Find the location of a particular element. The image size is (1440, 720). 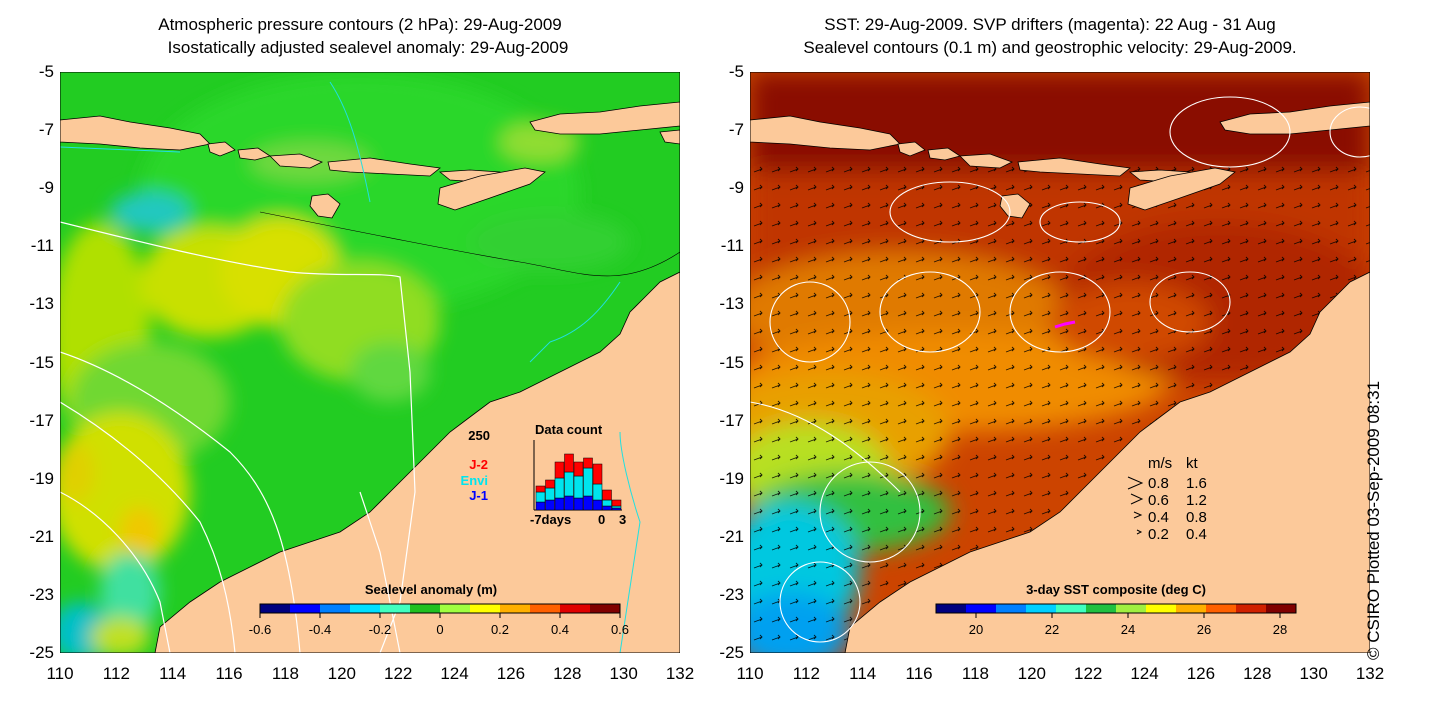

left-colorbar-tick-label: -0.2 is located at coordinates (380, 629).